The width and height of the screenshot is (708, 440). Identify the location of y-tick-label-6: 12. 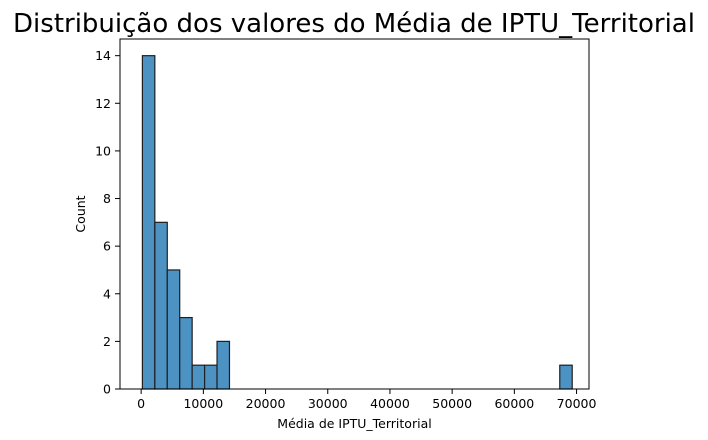
(103, 103).